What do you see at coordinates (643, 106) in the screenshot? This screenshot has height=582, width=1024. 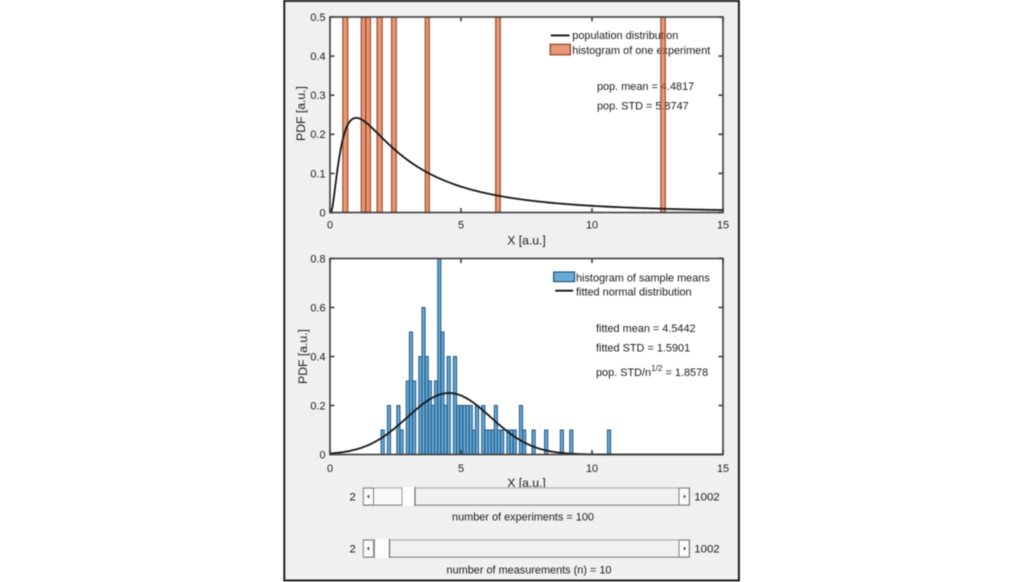 I see `svg-text: pop. STD = 5.8747` at bounding box center [643, 106].